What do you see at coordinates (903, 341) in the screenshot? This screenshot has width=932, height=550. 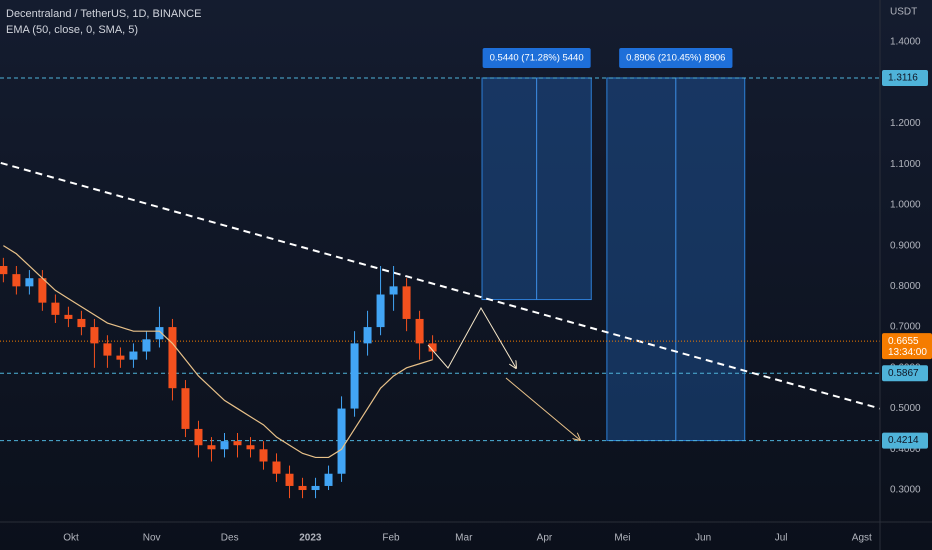 I see `current-price-label: 0.6655` at bounding box center [903, 341].